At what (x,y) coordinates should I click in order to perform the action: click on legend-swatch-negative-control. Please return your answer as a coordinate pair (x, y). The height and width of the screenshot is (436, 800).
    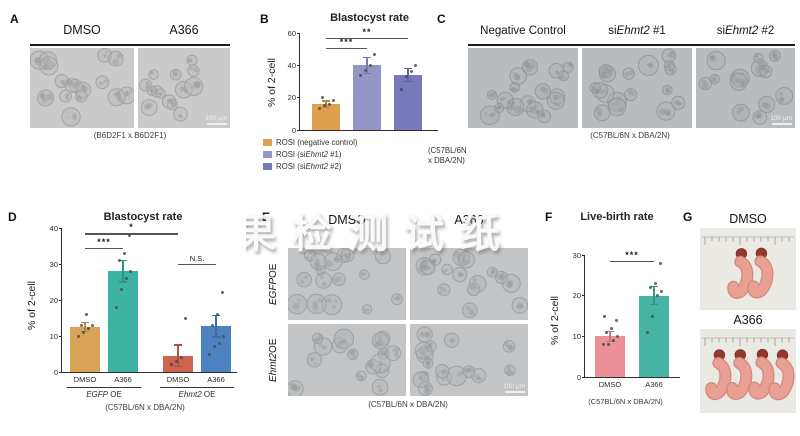
    Looking at the image, I should click on (267, 142).